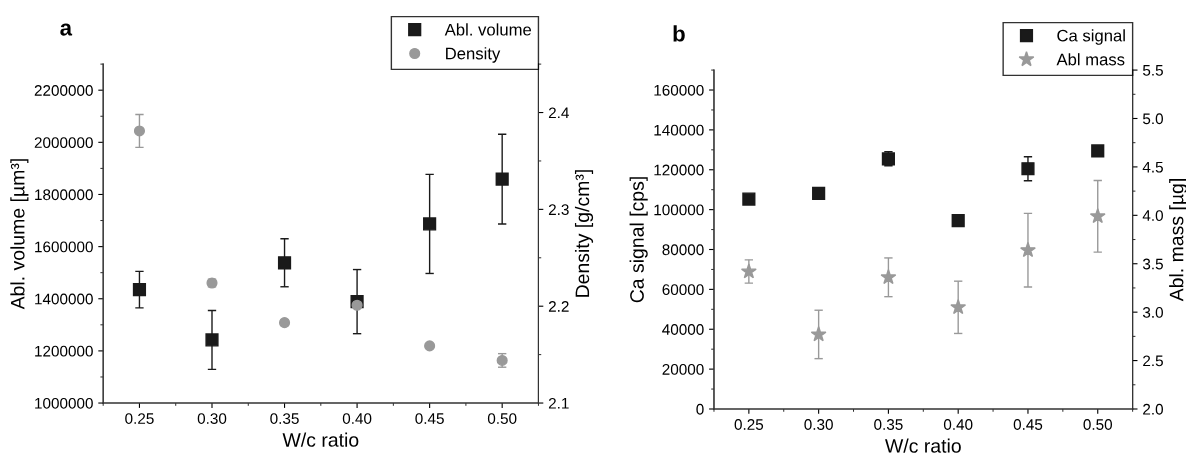 This screenshot has width=1186, height=458. Describe the element at coordinates (63, 90) in the screenshot. I see `y-tick-label: 2200000` at that location.